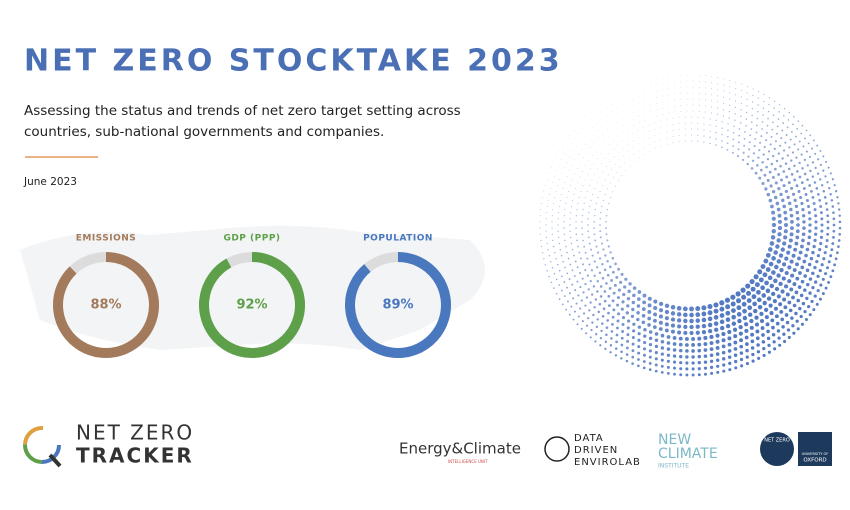  Describe the element at coordinates (42, 445) in the screenshot. I see `logo-ring` at that location.